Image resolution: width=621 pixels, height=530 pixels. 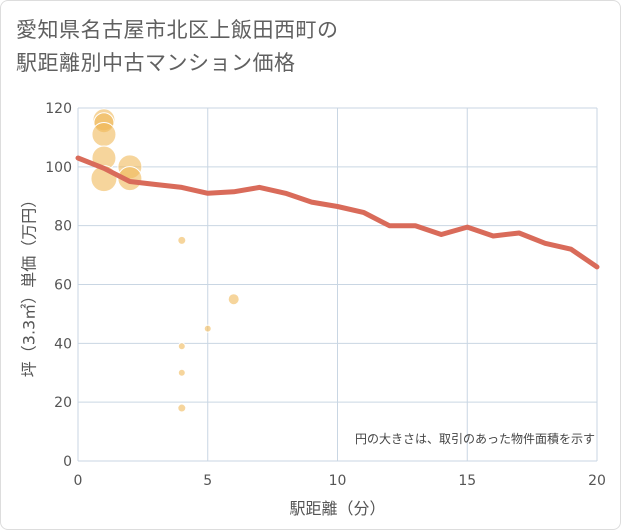 I want to click on y-axis-label: 坪（3.3㎡）単価（万円）, so click(x=29, y=284).